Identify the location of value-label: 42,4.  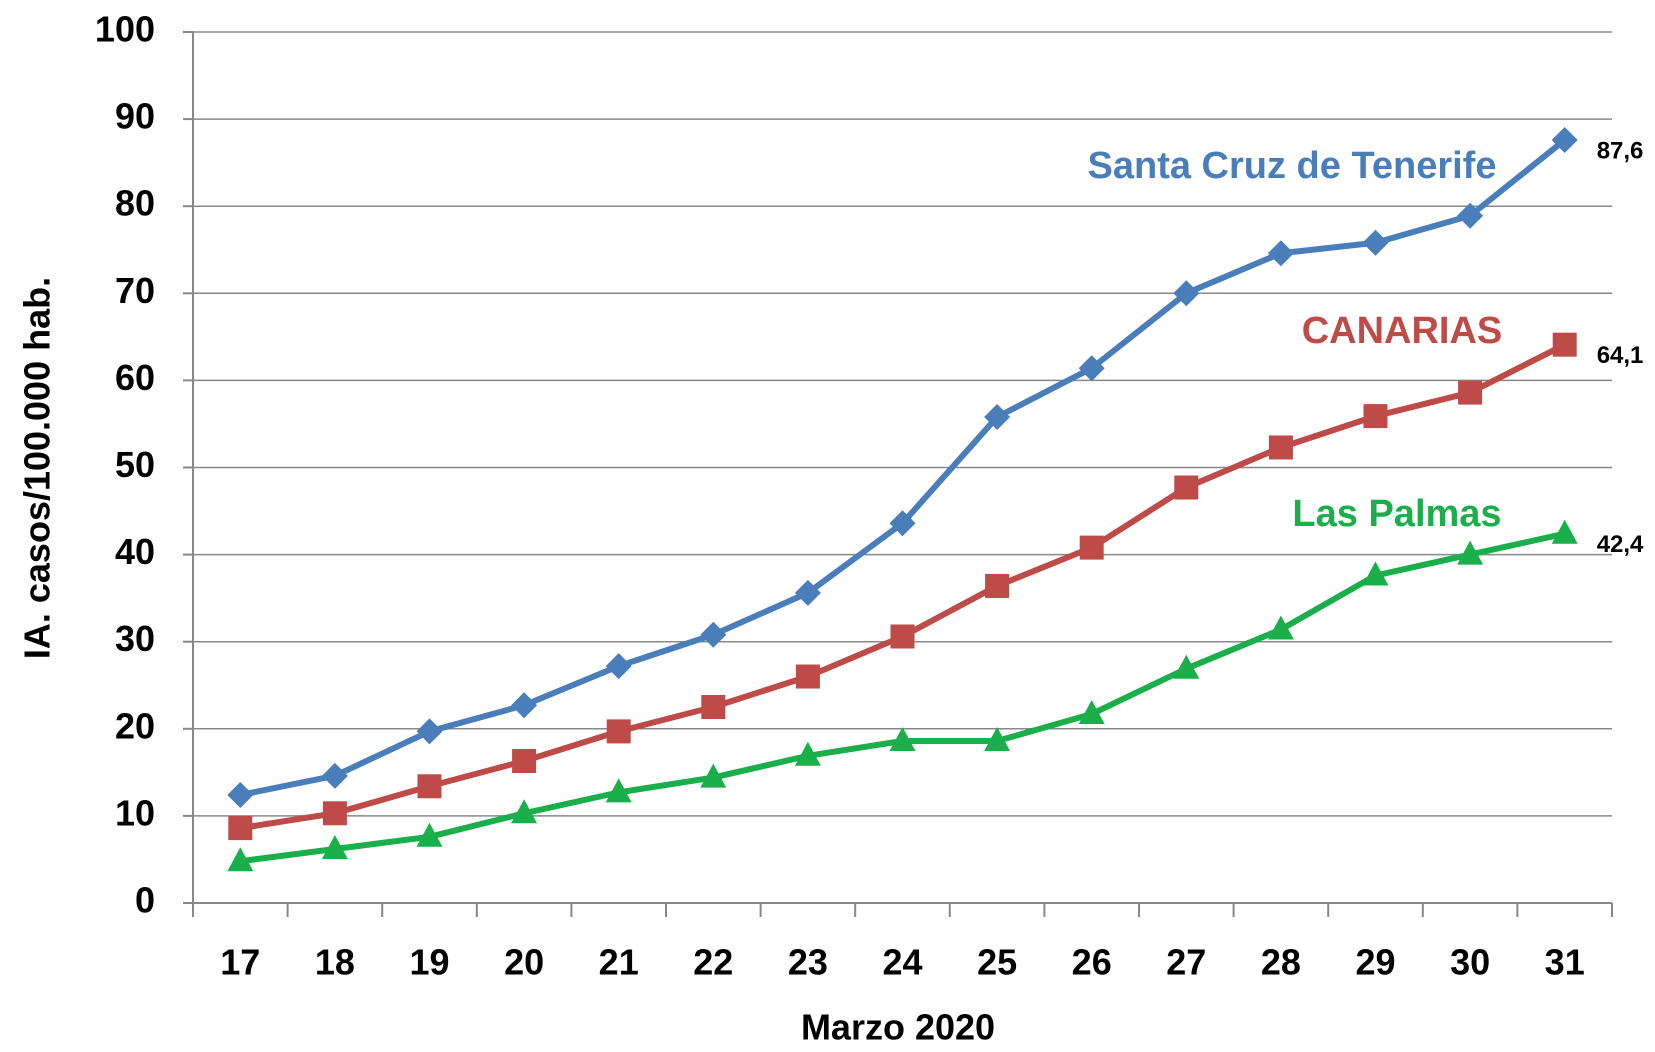
(1620, 544).